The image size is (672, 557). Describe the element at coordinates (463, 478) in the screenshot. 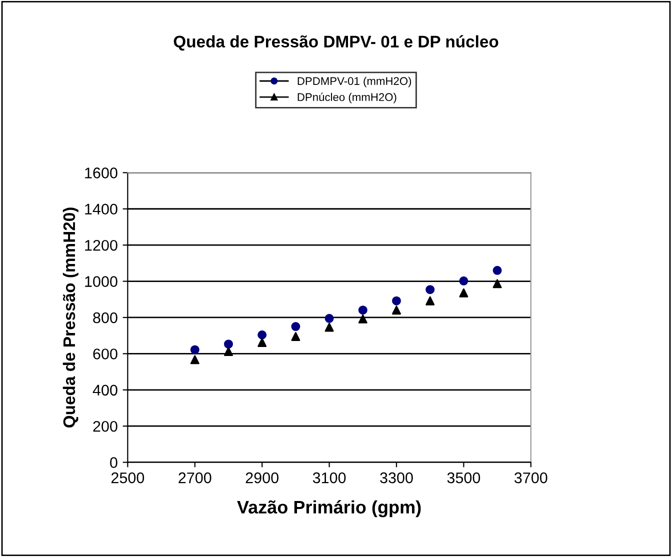

I see `x-tick-label: 3500` at that location.